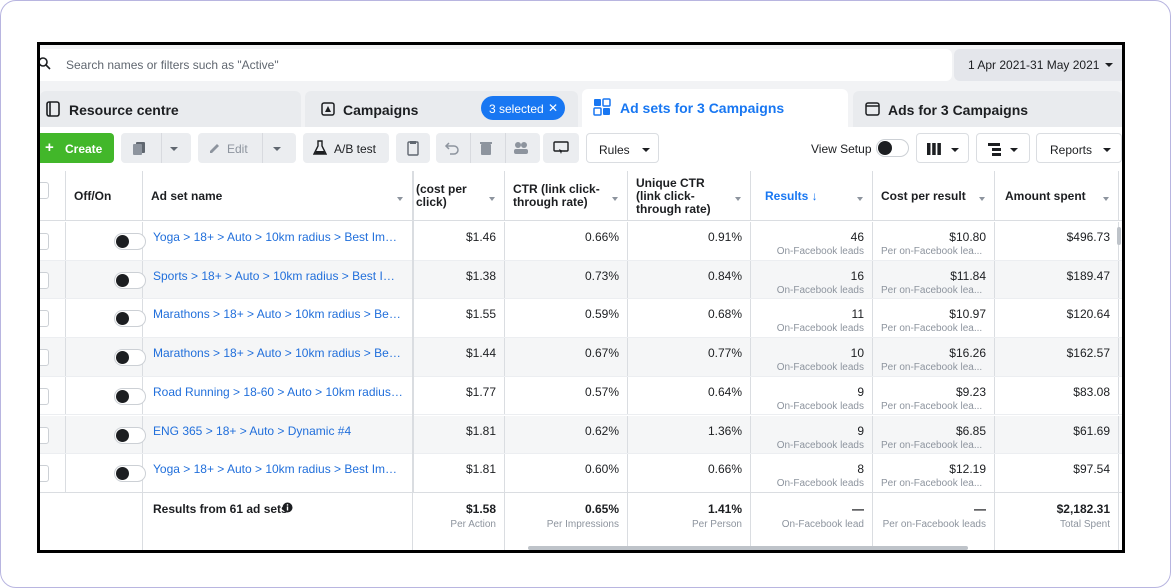 This screenshot has width=1171, height=588. What do you see at coordinates (84, 149) in the screenshot?
I see `create-label: Create` at bounding box center [84, 149].